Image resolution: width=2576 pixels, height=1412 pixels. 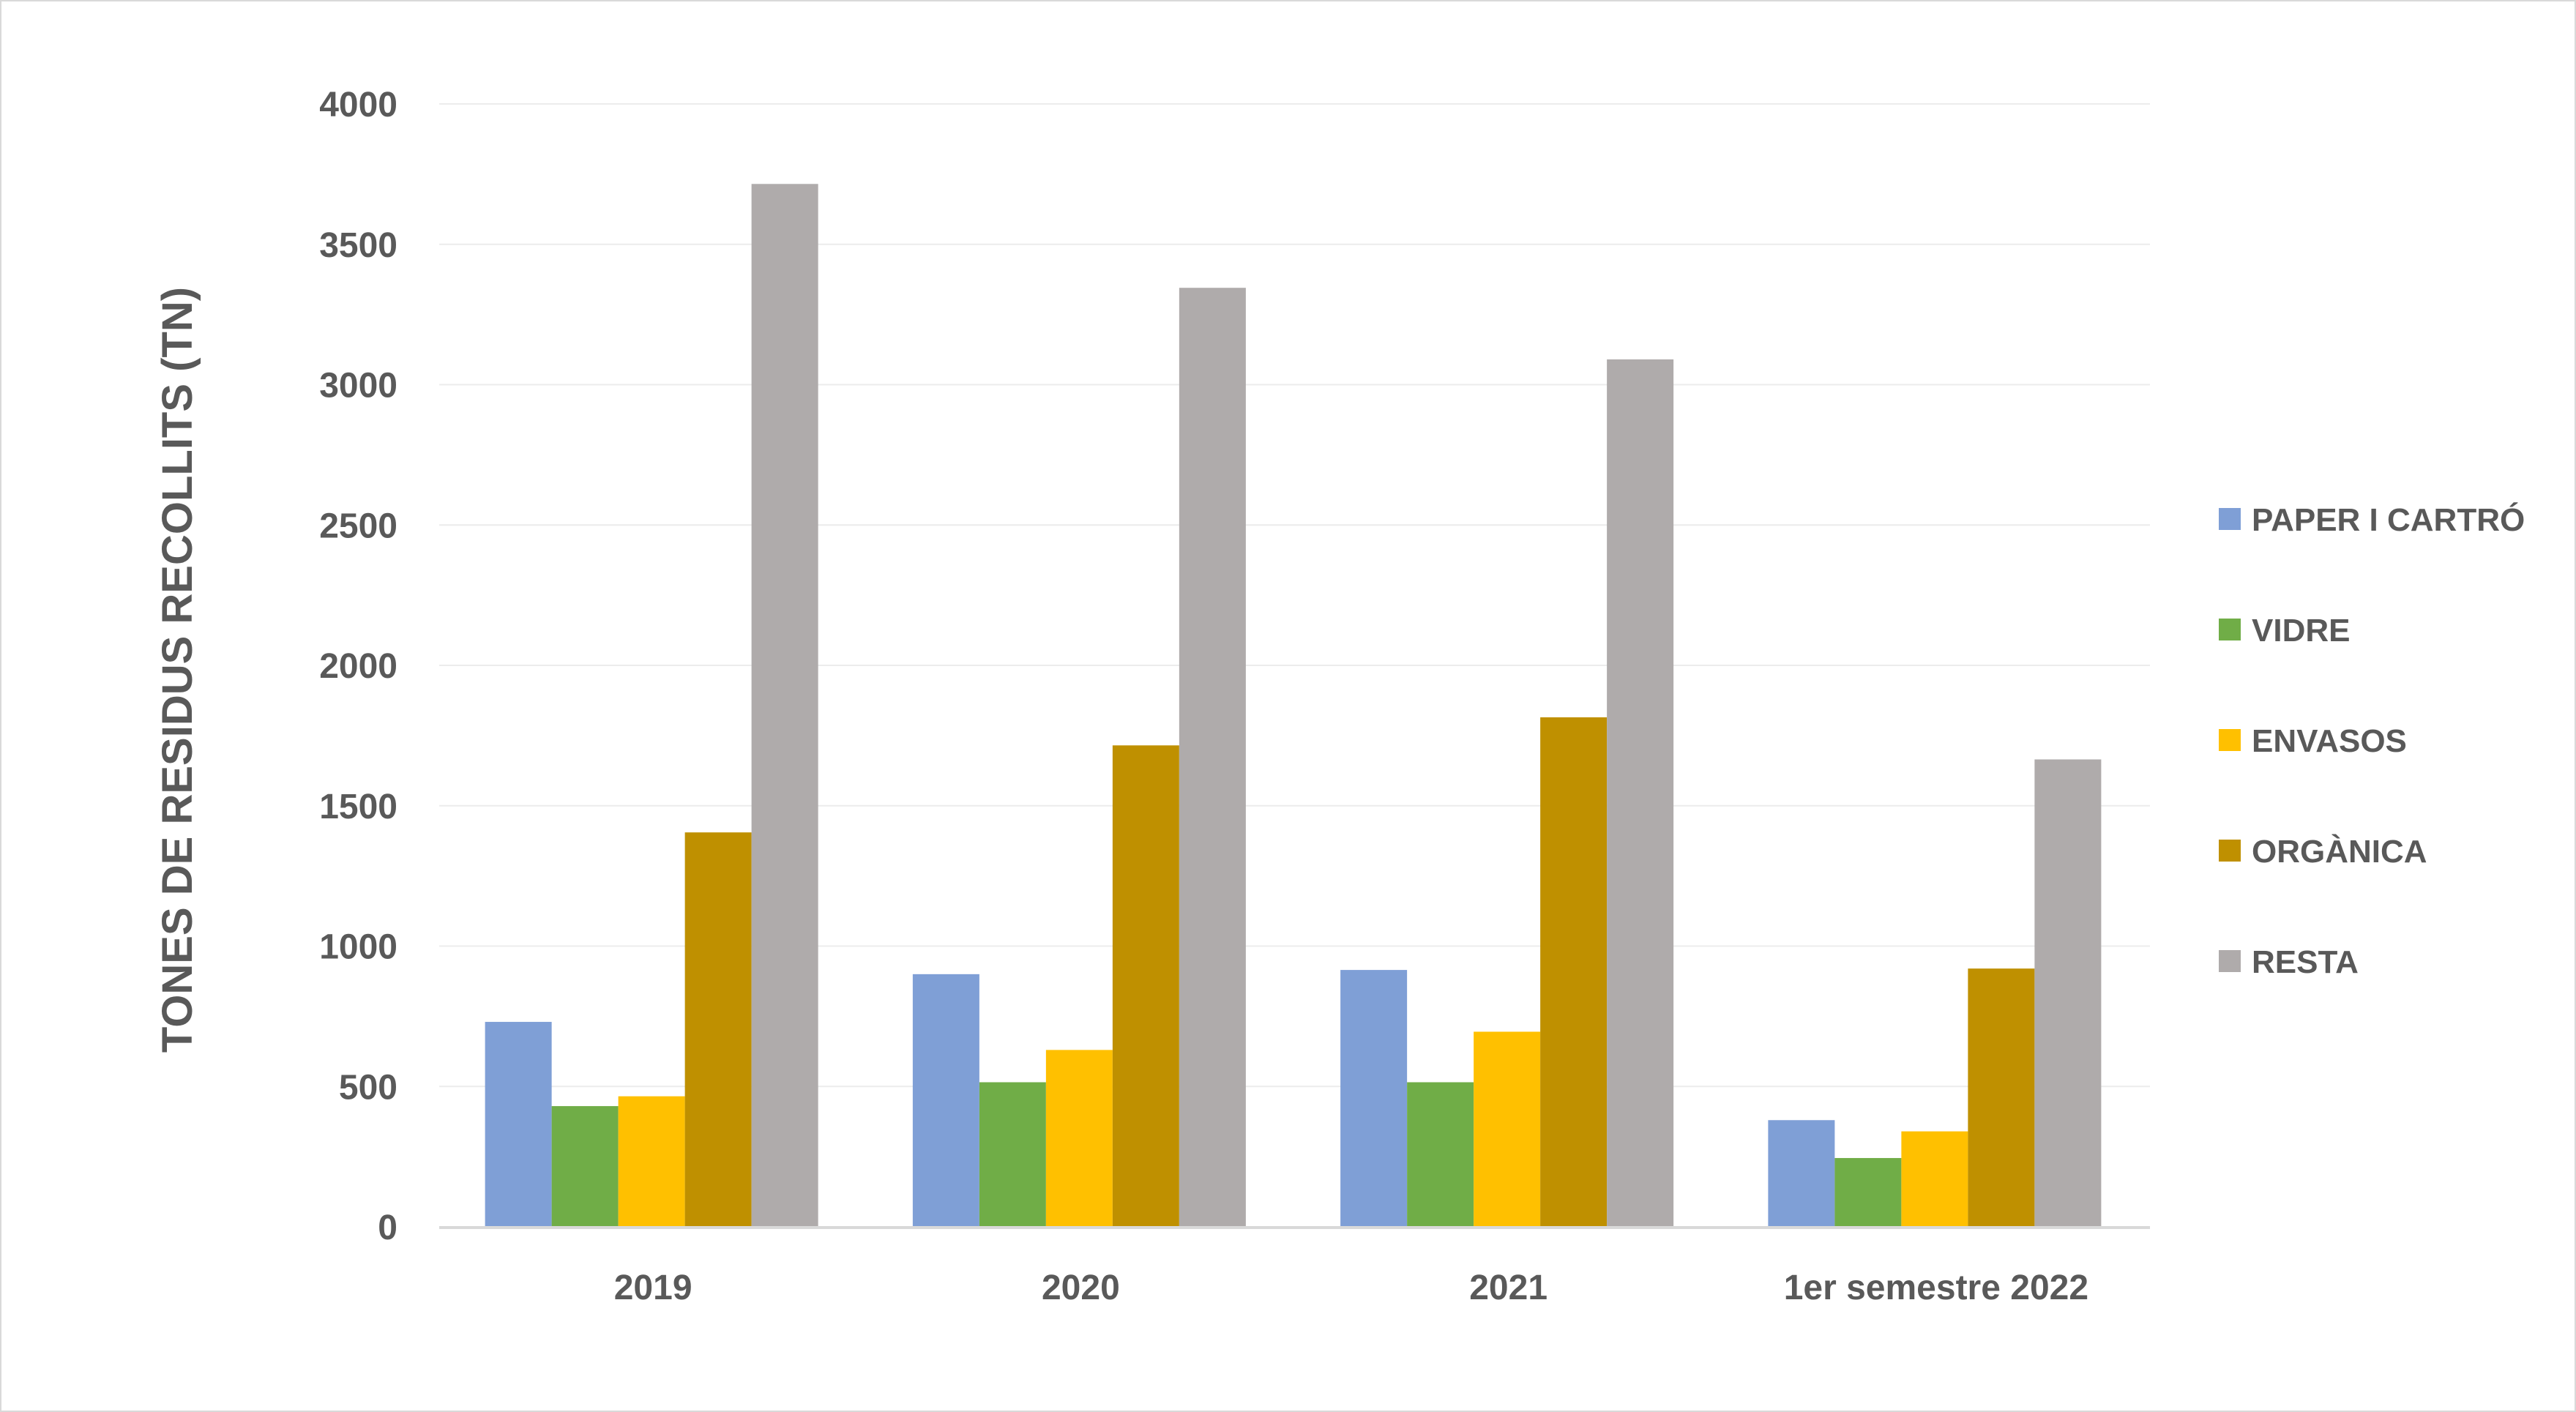 I want to click on bar-vidre-2021, so click(x=1440, y=1154).